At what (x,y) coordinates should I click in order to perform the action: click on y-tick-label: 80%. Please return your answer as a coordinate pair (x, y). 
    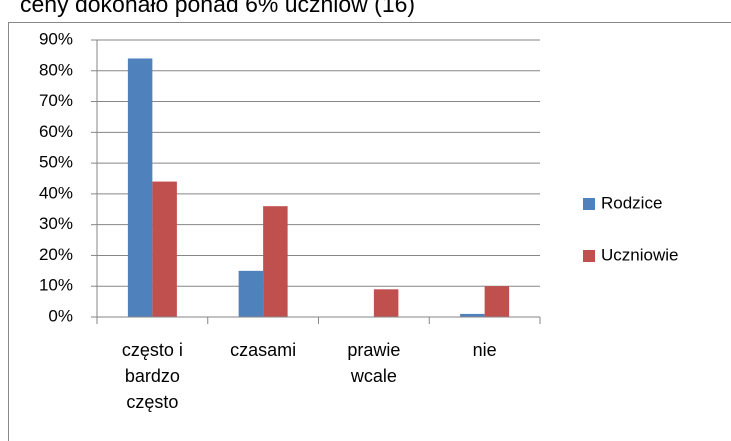
    Looking at the image, I should click on (56, 69).